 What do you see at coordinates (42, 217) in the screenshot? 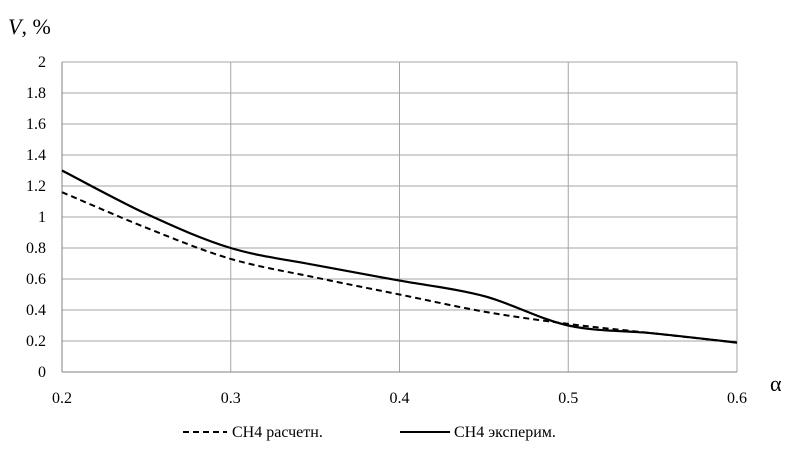
I see `y-tick-label: 1` at bounding box center [42, 217].